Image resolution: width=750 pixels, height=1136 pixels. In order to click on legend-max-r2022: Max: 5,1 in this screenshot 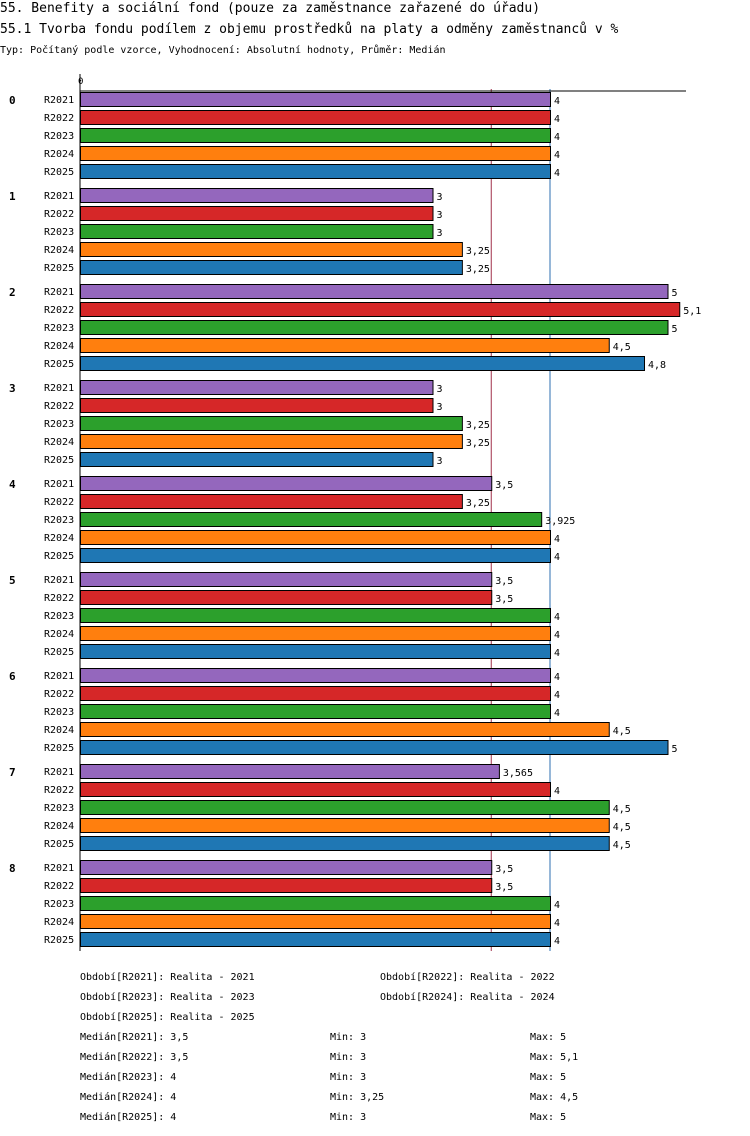, I will do `click(554, 1057)`.